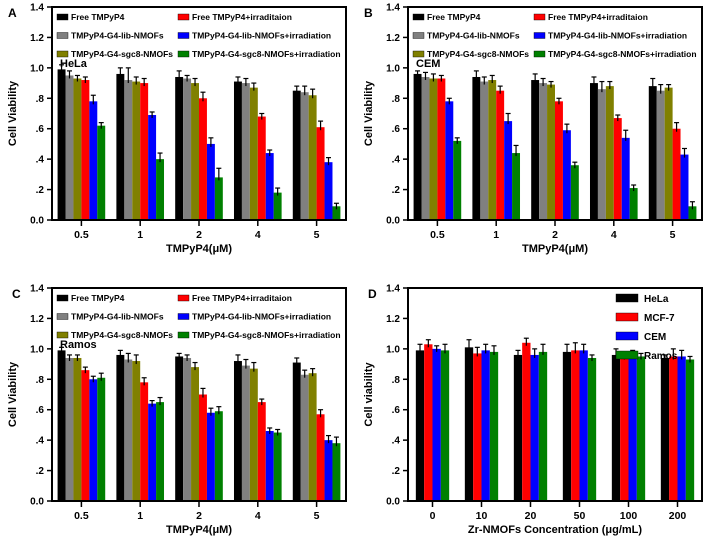  I want to click on x-axis-label: Zr-NMOFs Concentration (μg/mL), so click(555, 530).